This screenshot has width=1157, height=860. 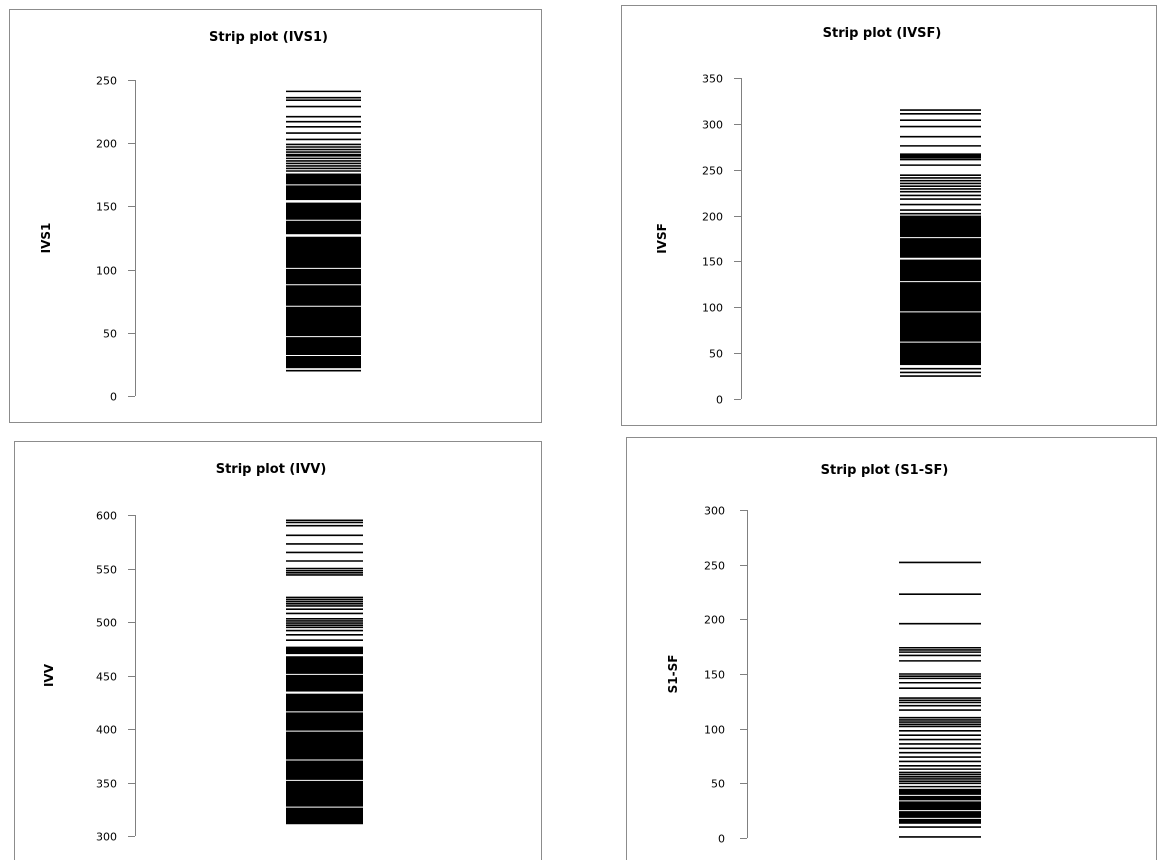 What do you see at coordinates (200, 217) in the screenshot?
I see `strip-plot-svg: Strip plot (IVS1) IVS1 0 50 100 150 200 250` at bounding box center [200, 217].